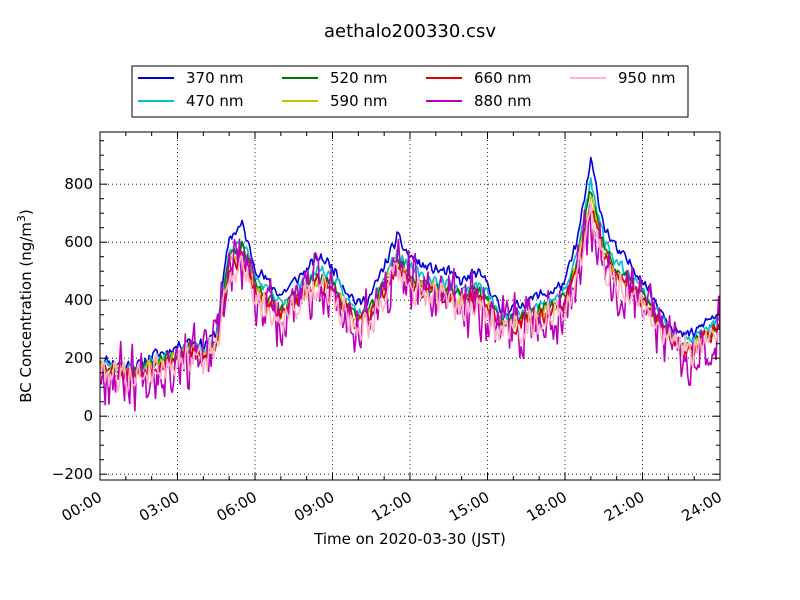 This screenshot has height=600, width=800. What do you see at coordinates (359, 101) in the screenshot?
I see `legend-label: 590 nm` at bounding box center [359, 101].